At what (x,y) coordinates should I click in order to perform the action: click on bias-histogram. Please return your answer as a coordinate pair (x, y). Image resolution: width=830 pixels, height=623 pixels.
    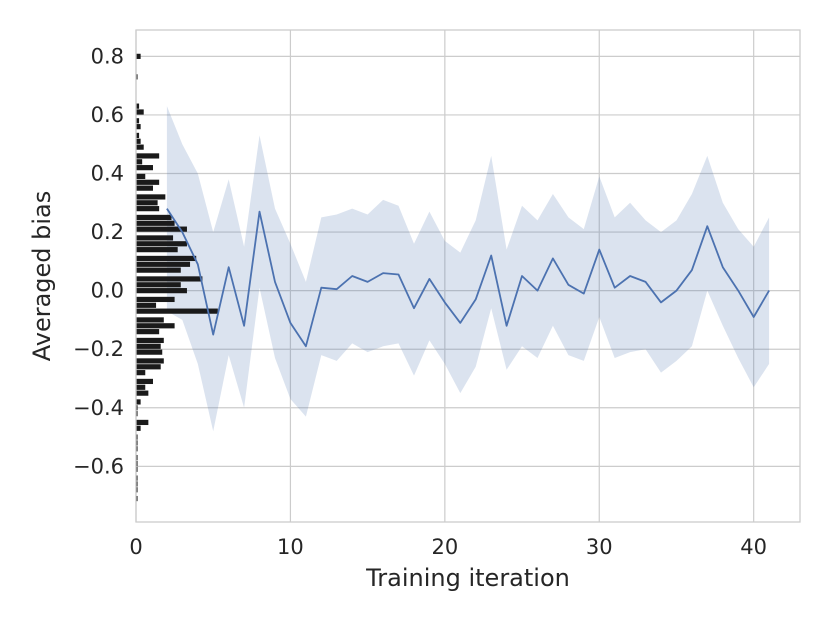
    Looking at the image, I should click on (177, 277).